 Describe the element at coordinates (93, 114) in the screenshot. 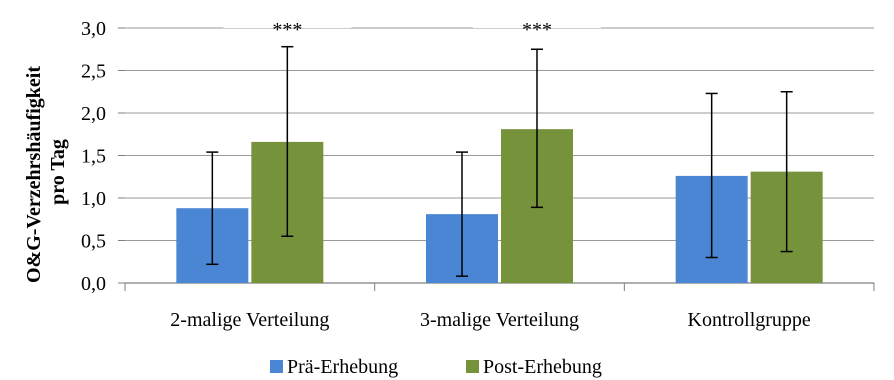

I see `y-tick-label: 2,0` at that location.